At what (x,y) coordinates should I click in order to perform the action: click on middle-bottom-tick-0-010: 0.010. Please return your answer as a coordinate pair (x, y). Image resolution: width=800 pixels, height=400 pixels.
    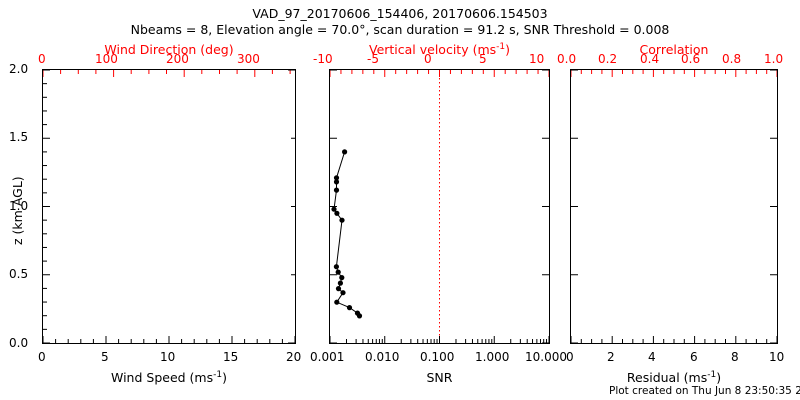
    Looking at the image, I should click on (382, 357).